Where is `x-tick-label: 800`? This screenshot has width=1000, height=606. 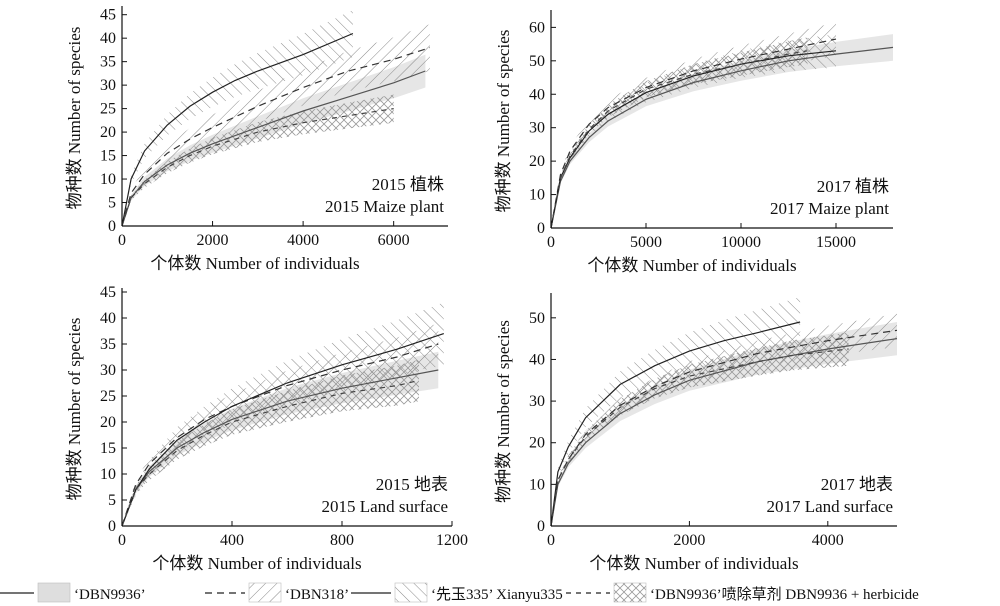 x-tick-label: 800 is located at coordinates (342, 540).